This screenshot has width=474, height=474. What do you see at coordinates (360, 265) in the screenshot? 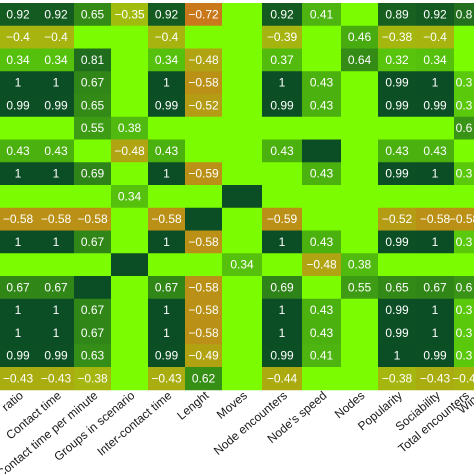
I see `cell-value-label: 0.38` at bounding box center [360, 265].